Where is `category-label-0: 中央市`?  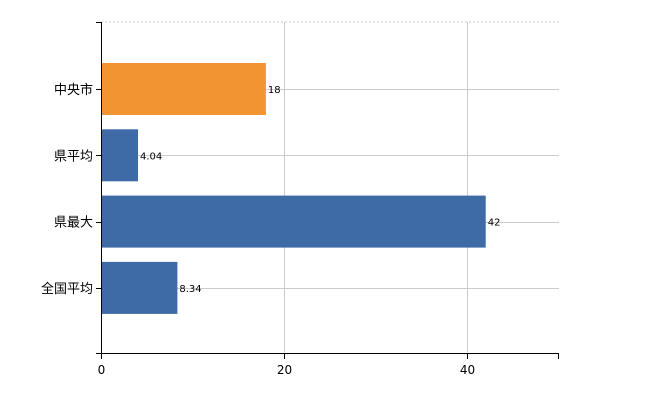 category-label-0: 中央市 is located at coordinates (73, 90).